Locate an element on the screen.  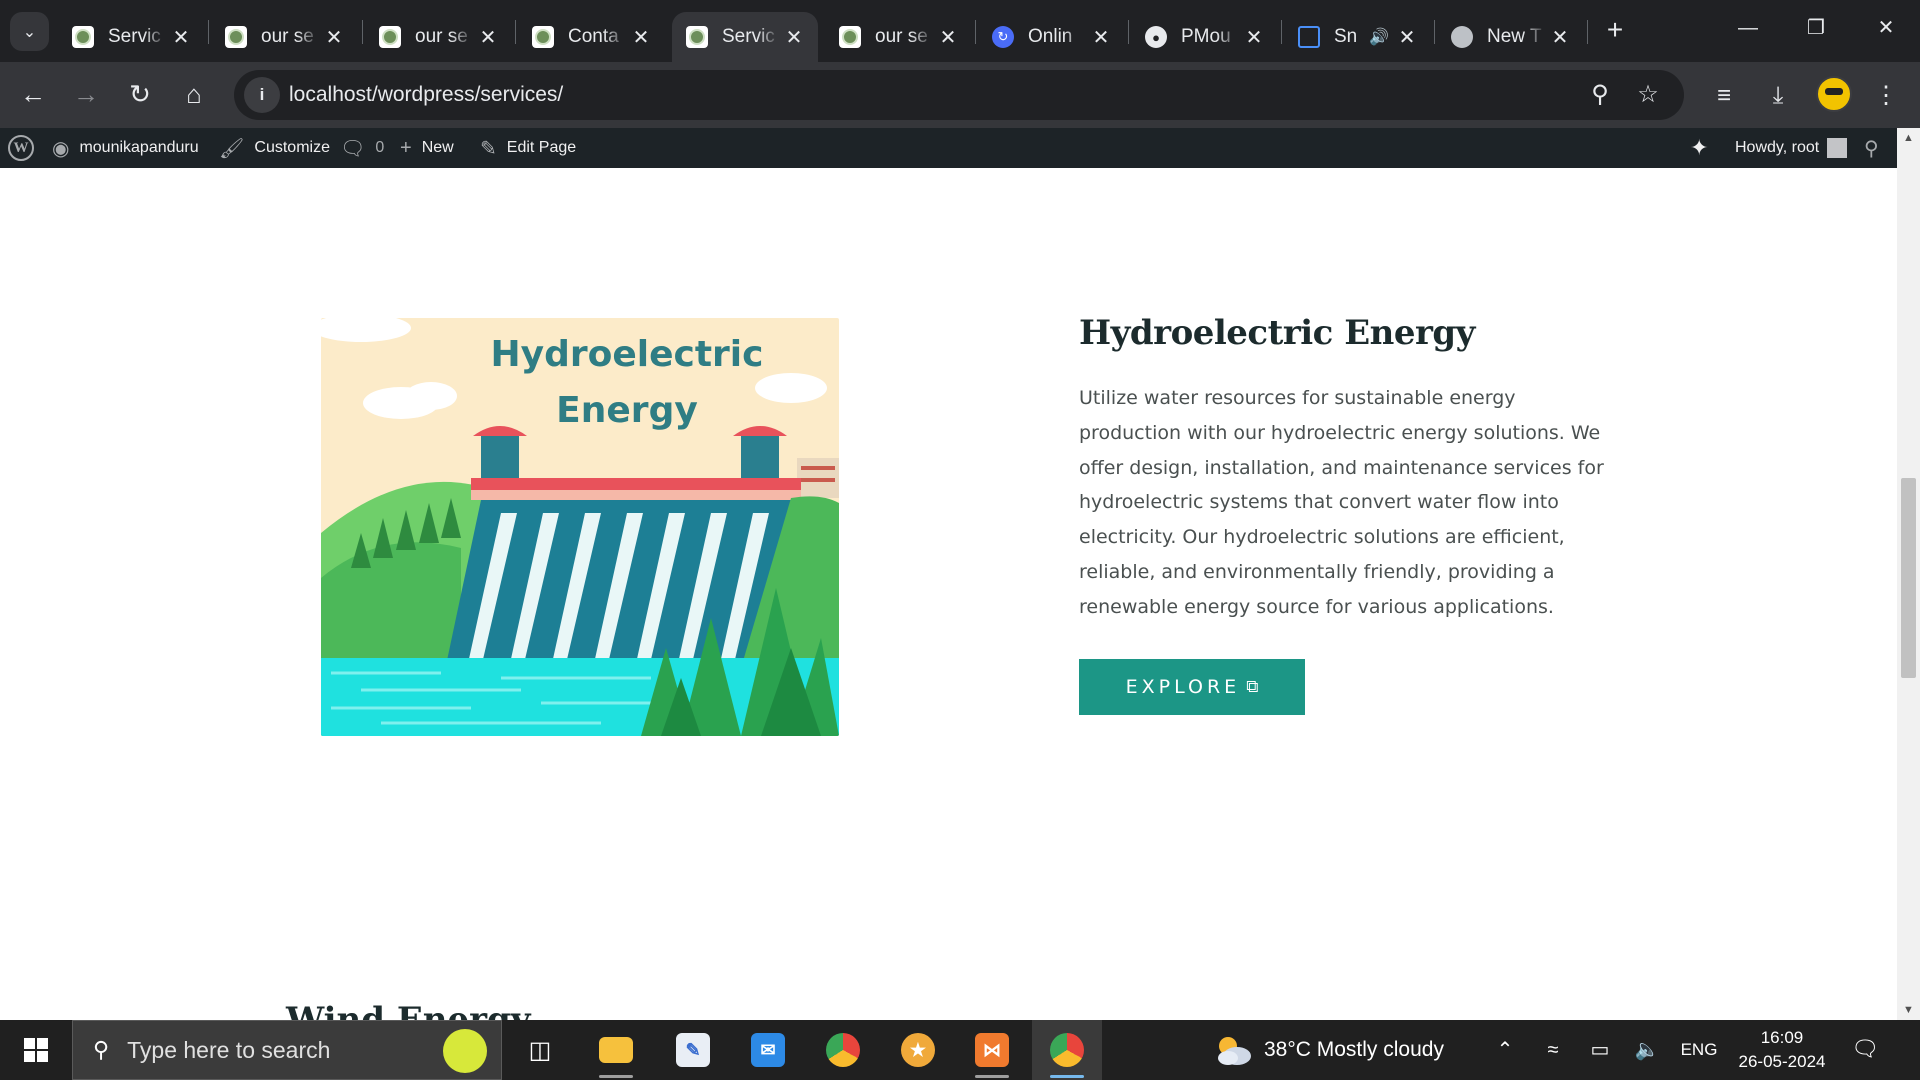
url-text: localhost/wordpress/services/ is located at coordinates (426, 94).